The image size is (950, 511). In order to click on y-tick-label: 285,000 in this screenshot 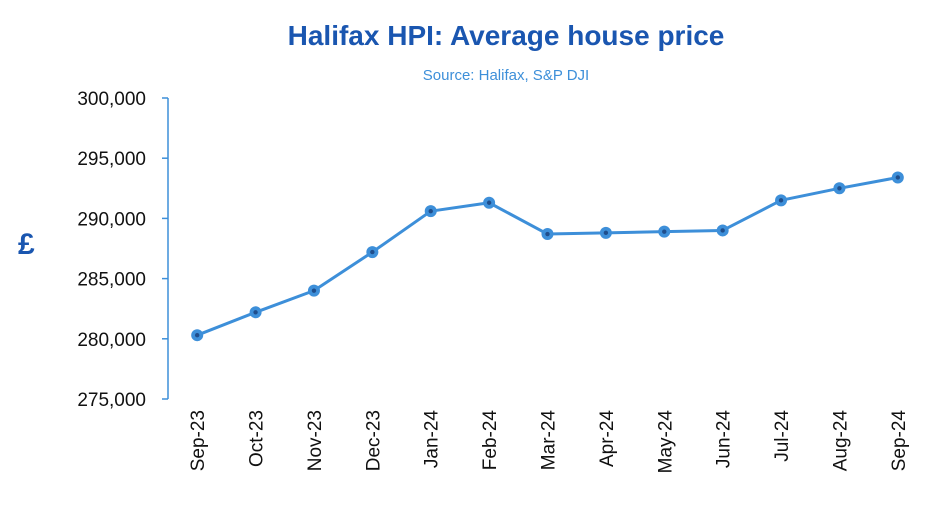, I will do `click(111, 280)`.